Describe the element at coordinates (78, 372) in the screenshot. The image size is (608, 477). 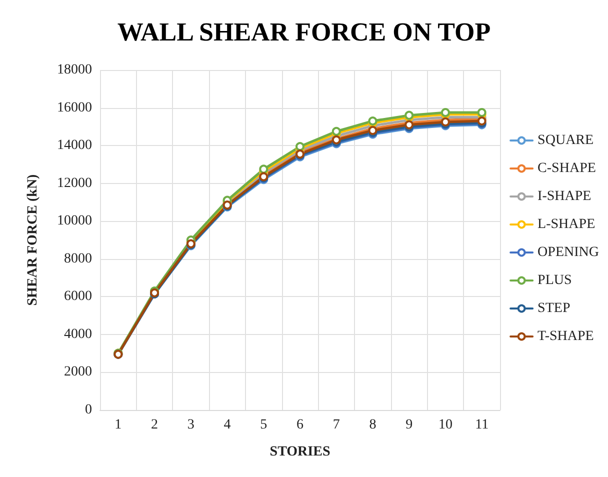
I see `y-tick-label: 2000` at that location.